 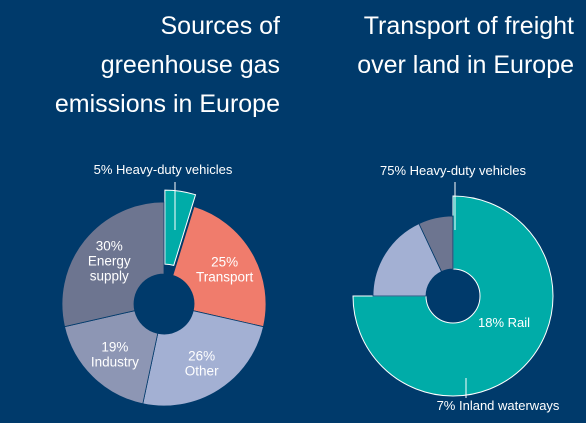 What do you see at coordinates (109, 275) in the screenshot?
I see `data-label-energy-supply: supply` at bounding box center [109, 275].